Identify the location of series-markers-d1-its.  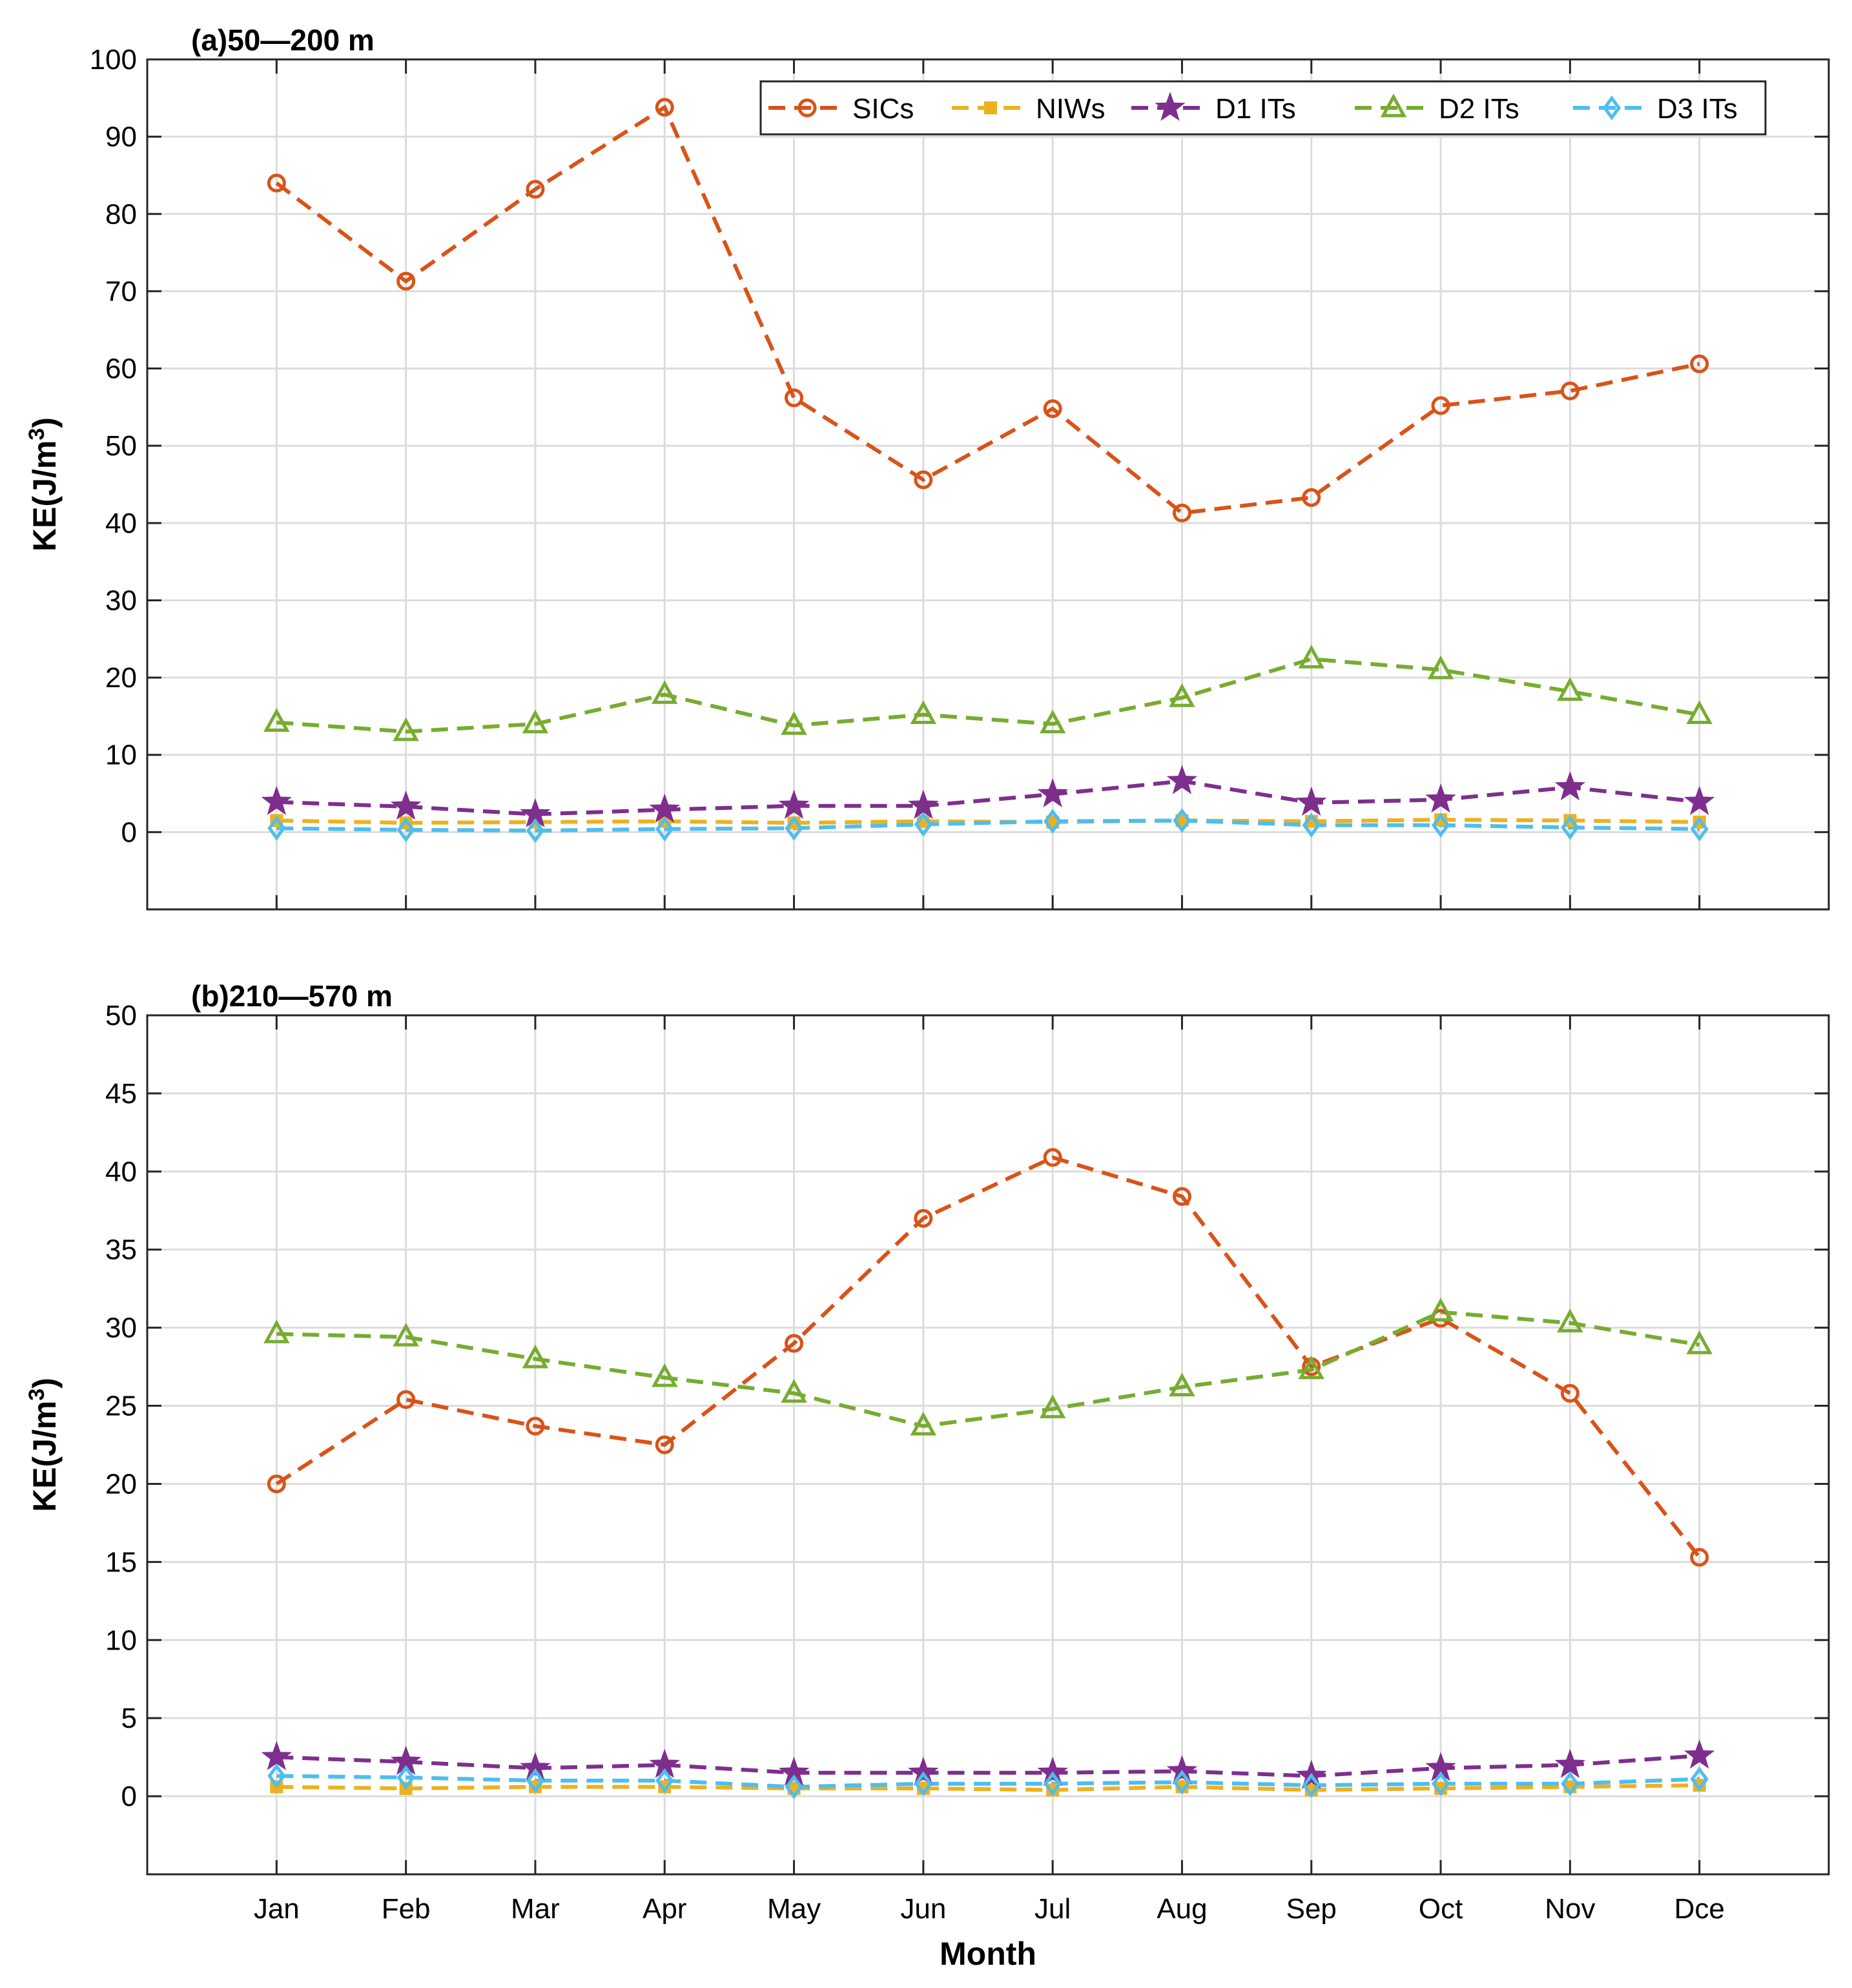
(988, 796).